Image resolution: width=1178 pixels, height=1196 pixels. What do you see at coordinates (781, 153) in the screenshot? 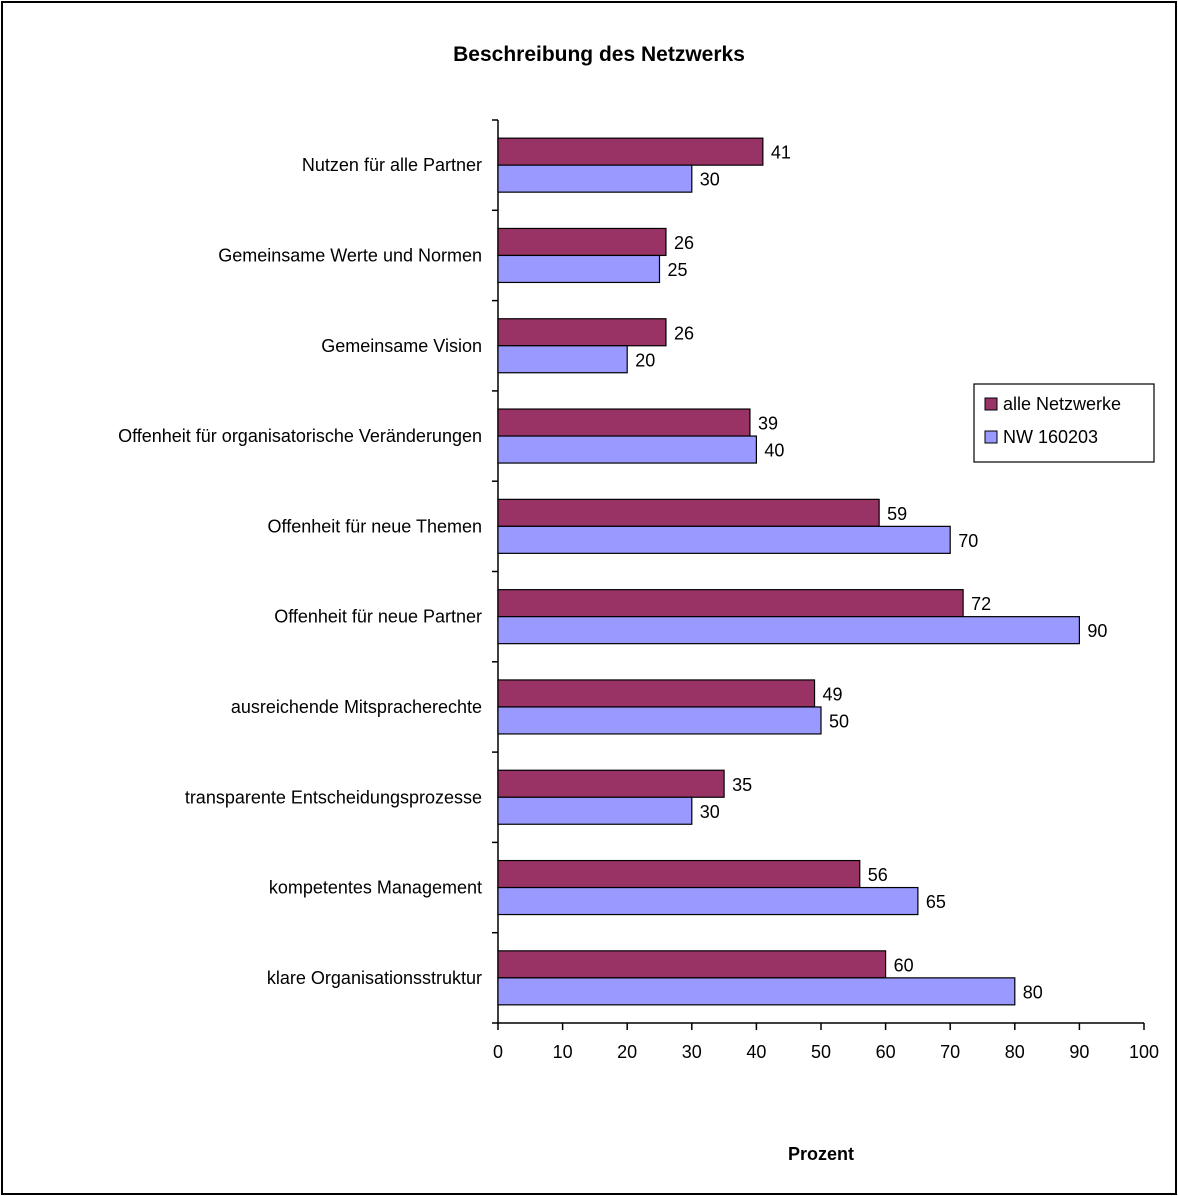
I see `data-label: 41` at bounding box center [781, 153].